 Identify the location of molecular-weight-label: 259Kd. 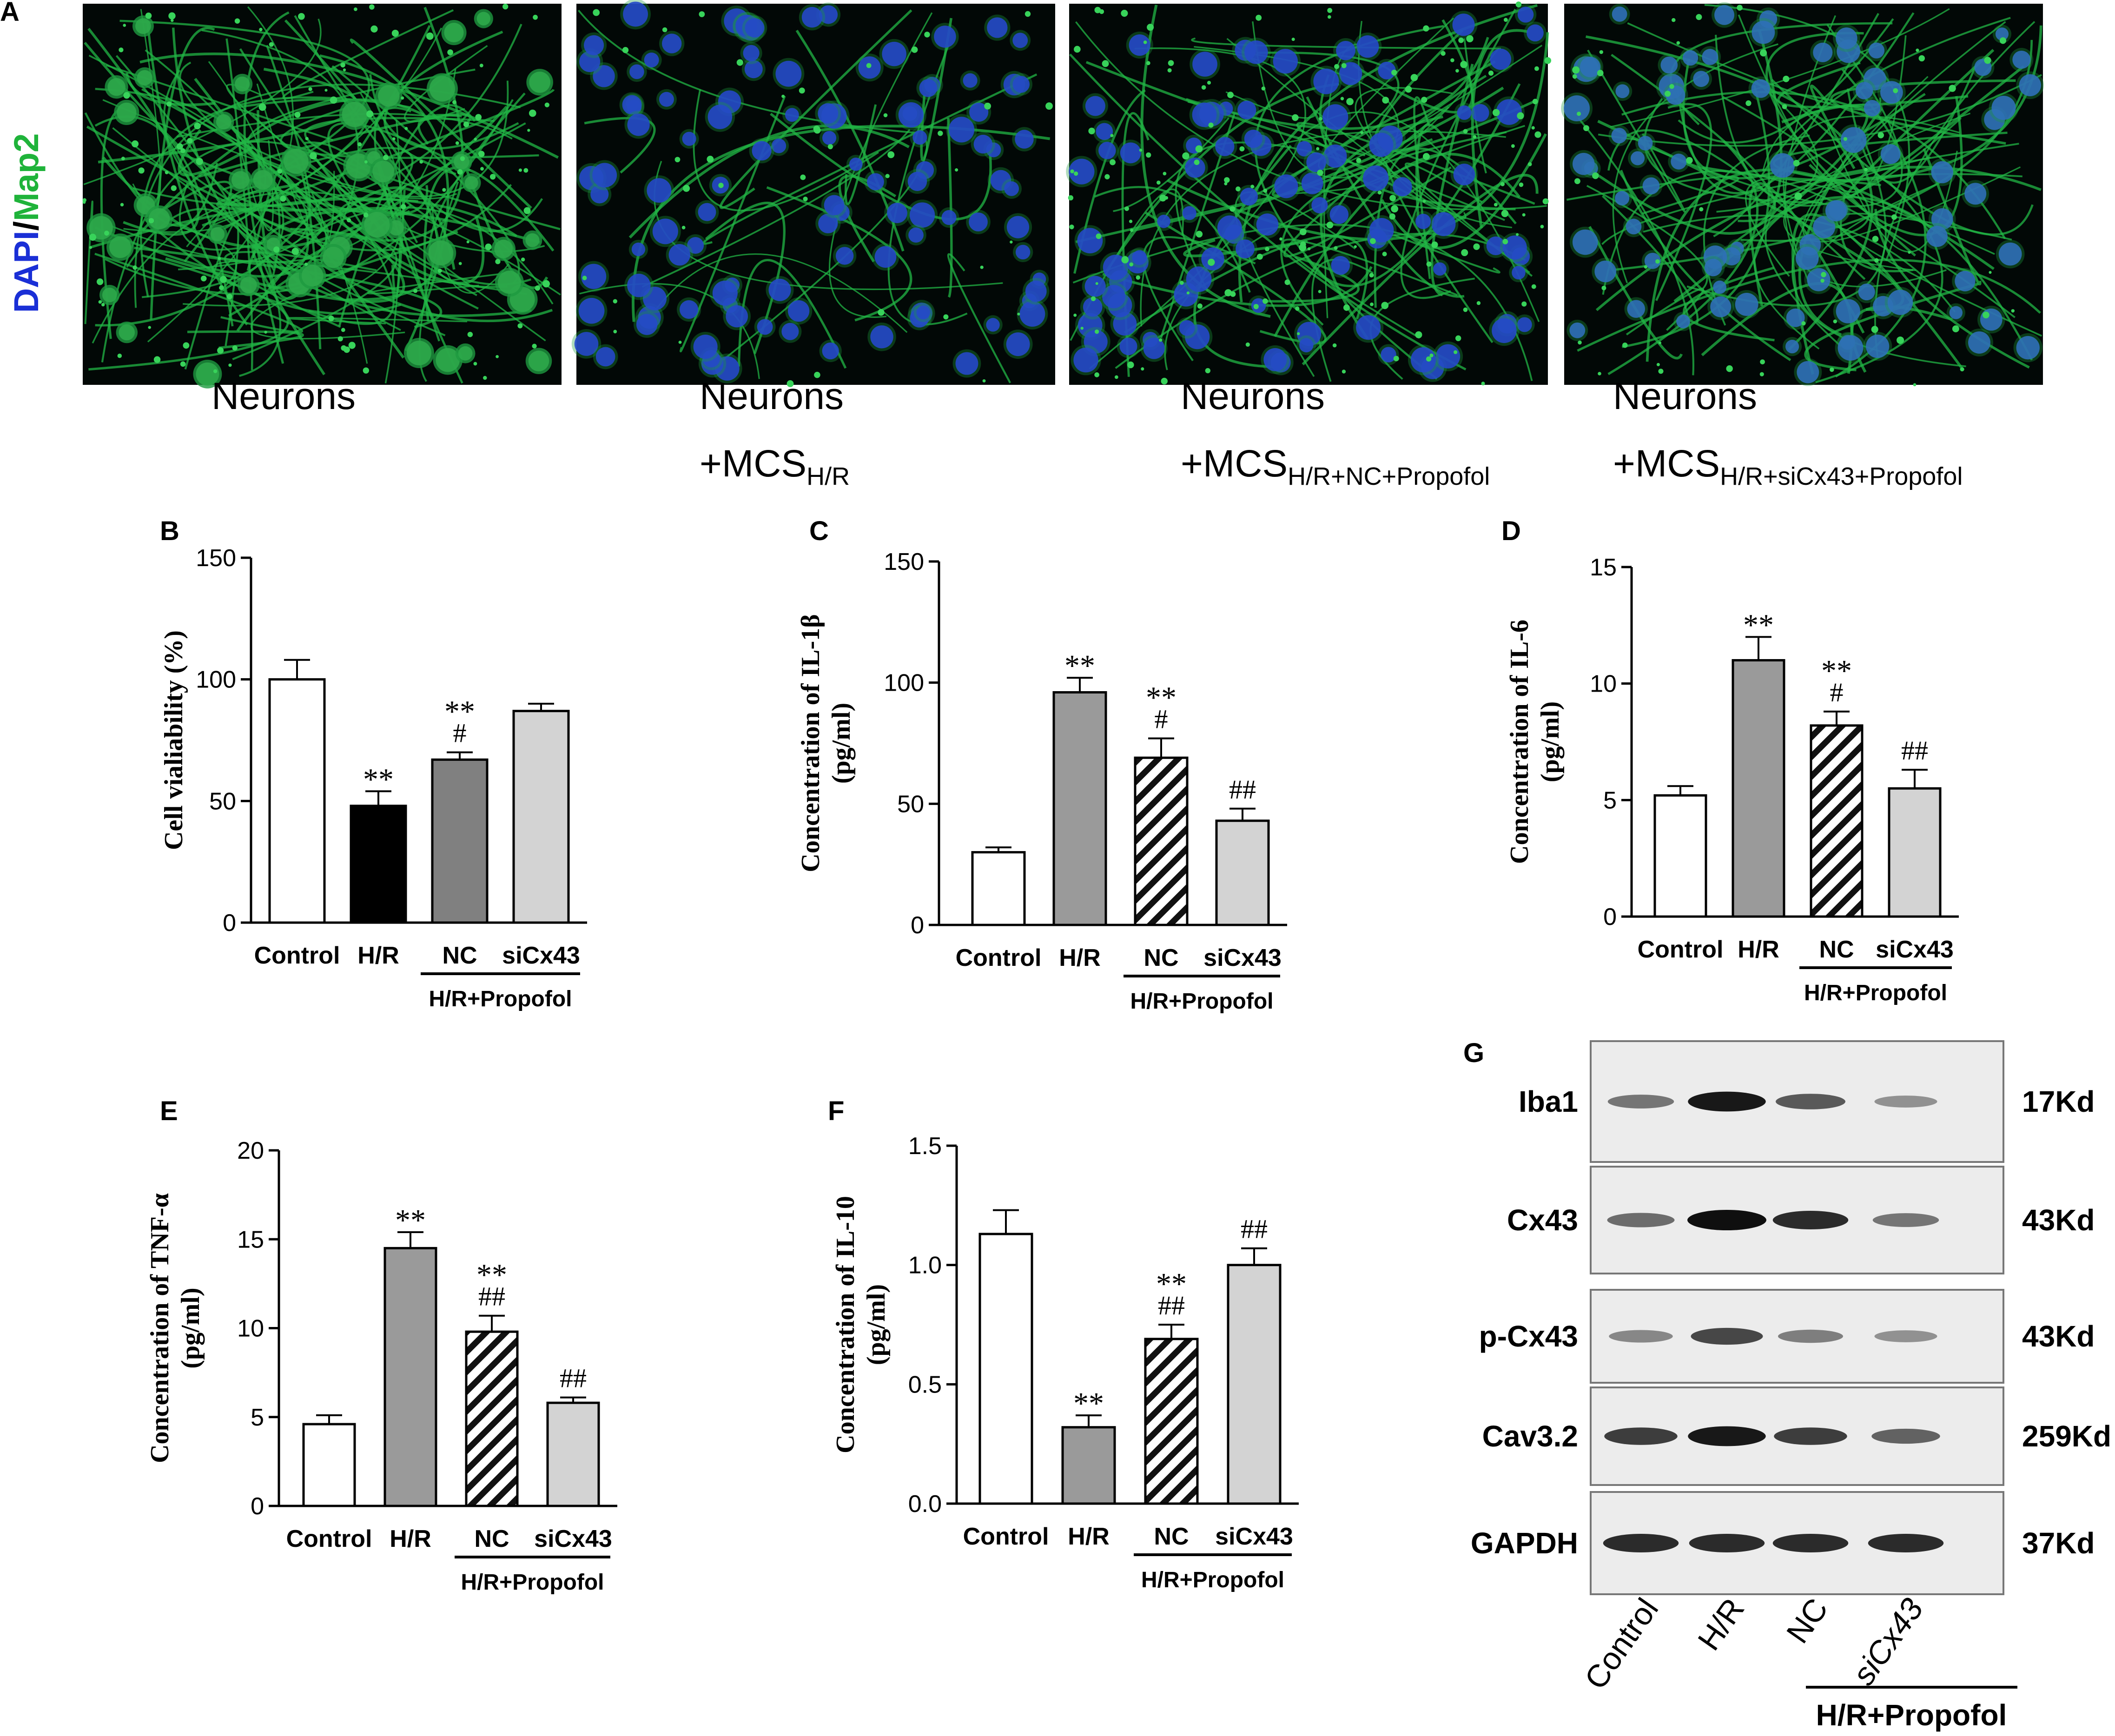
(2066, 1436).